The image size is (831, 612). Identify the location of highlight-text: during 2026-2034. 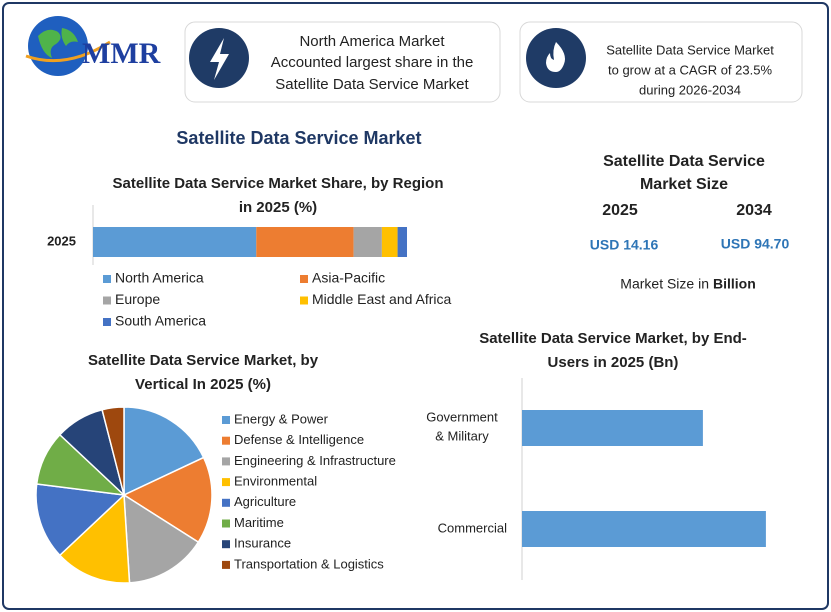
(690, 89).